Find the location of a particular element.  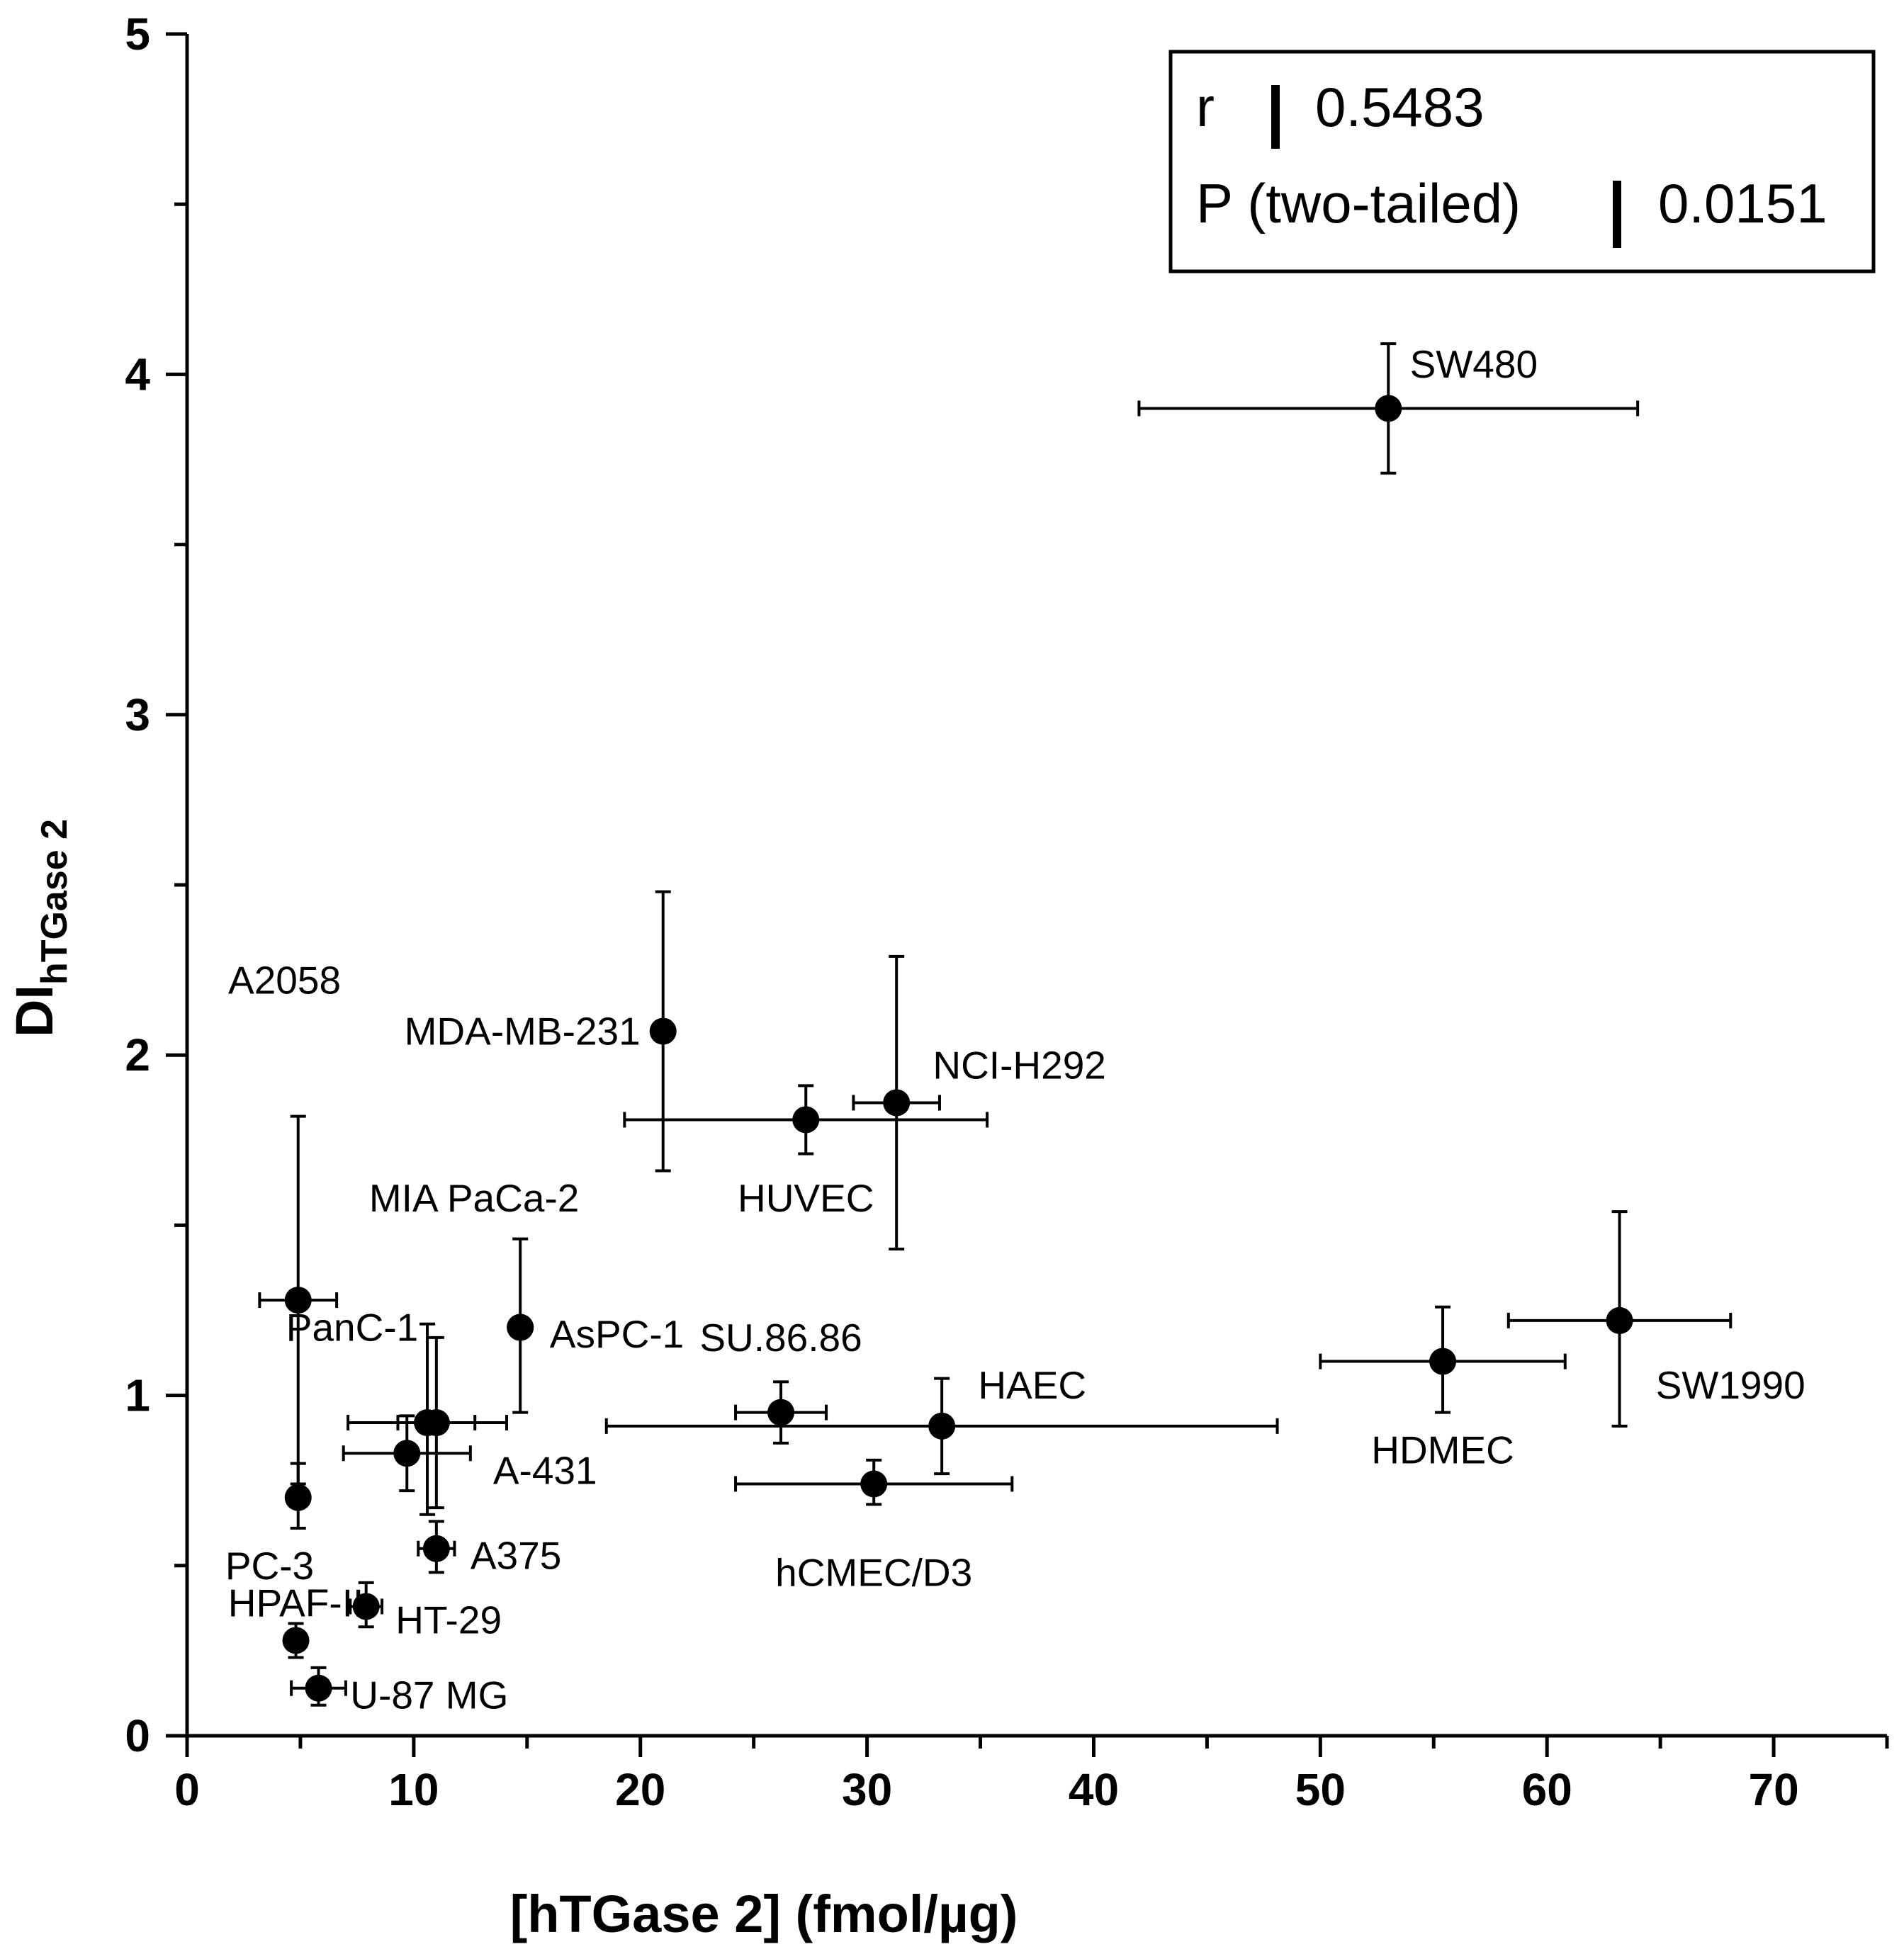

point-label: MIA PaCa-2 is located at coordinates (474, 1198).